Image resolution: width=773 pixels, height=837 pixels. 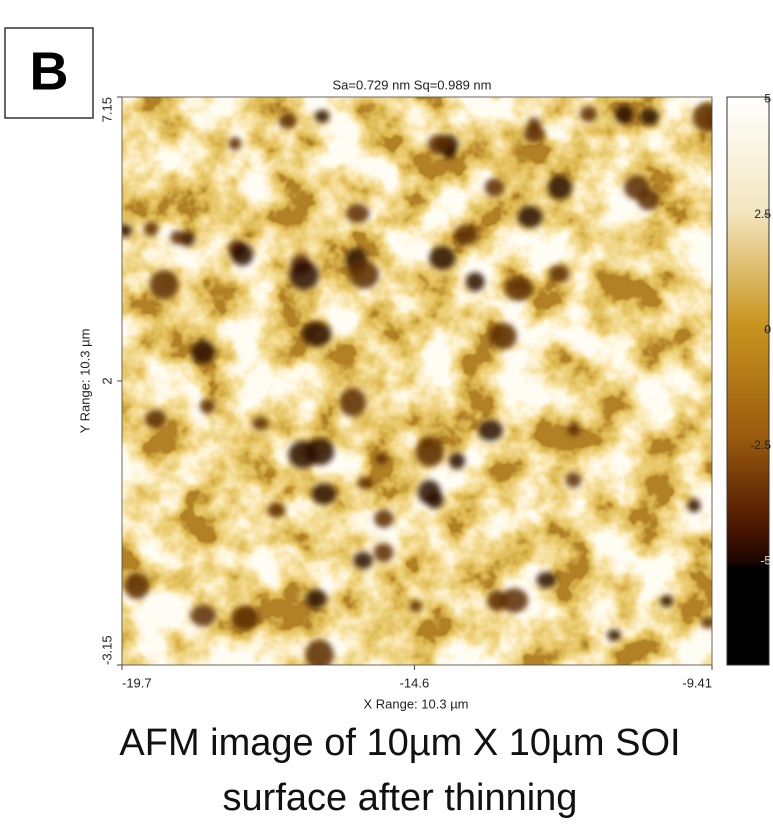 I want to click on chart-title: Sa=0.729 nm Sq=0.989 nm, so click(x=411, y=84).